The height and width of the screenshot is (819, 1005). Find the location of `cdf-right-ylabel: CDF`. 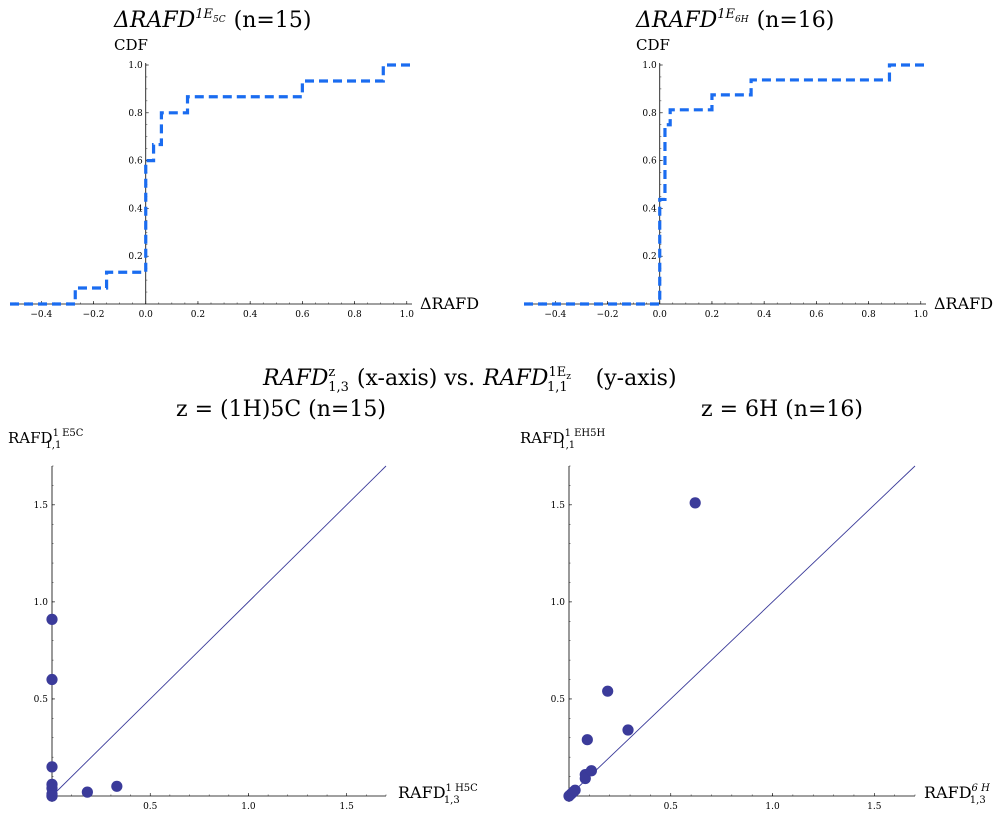

cdf-right-ylabel: CDF is located at coordinates (653, 45).